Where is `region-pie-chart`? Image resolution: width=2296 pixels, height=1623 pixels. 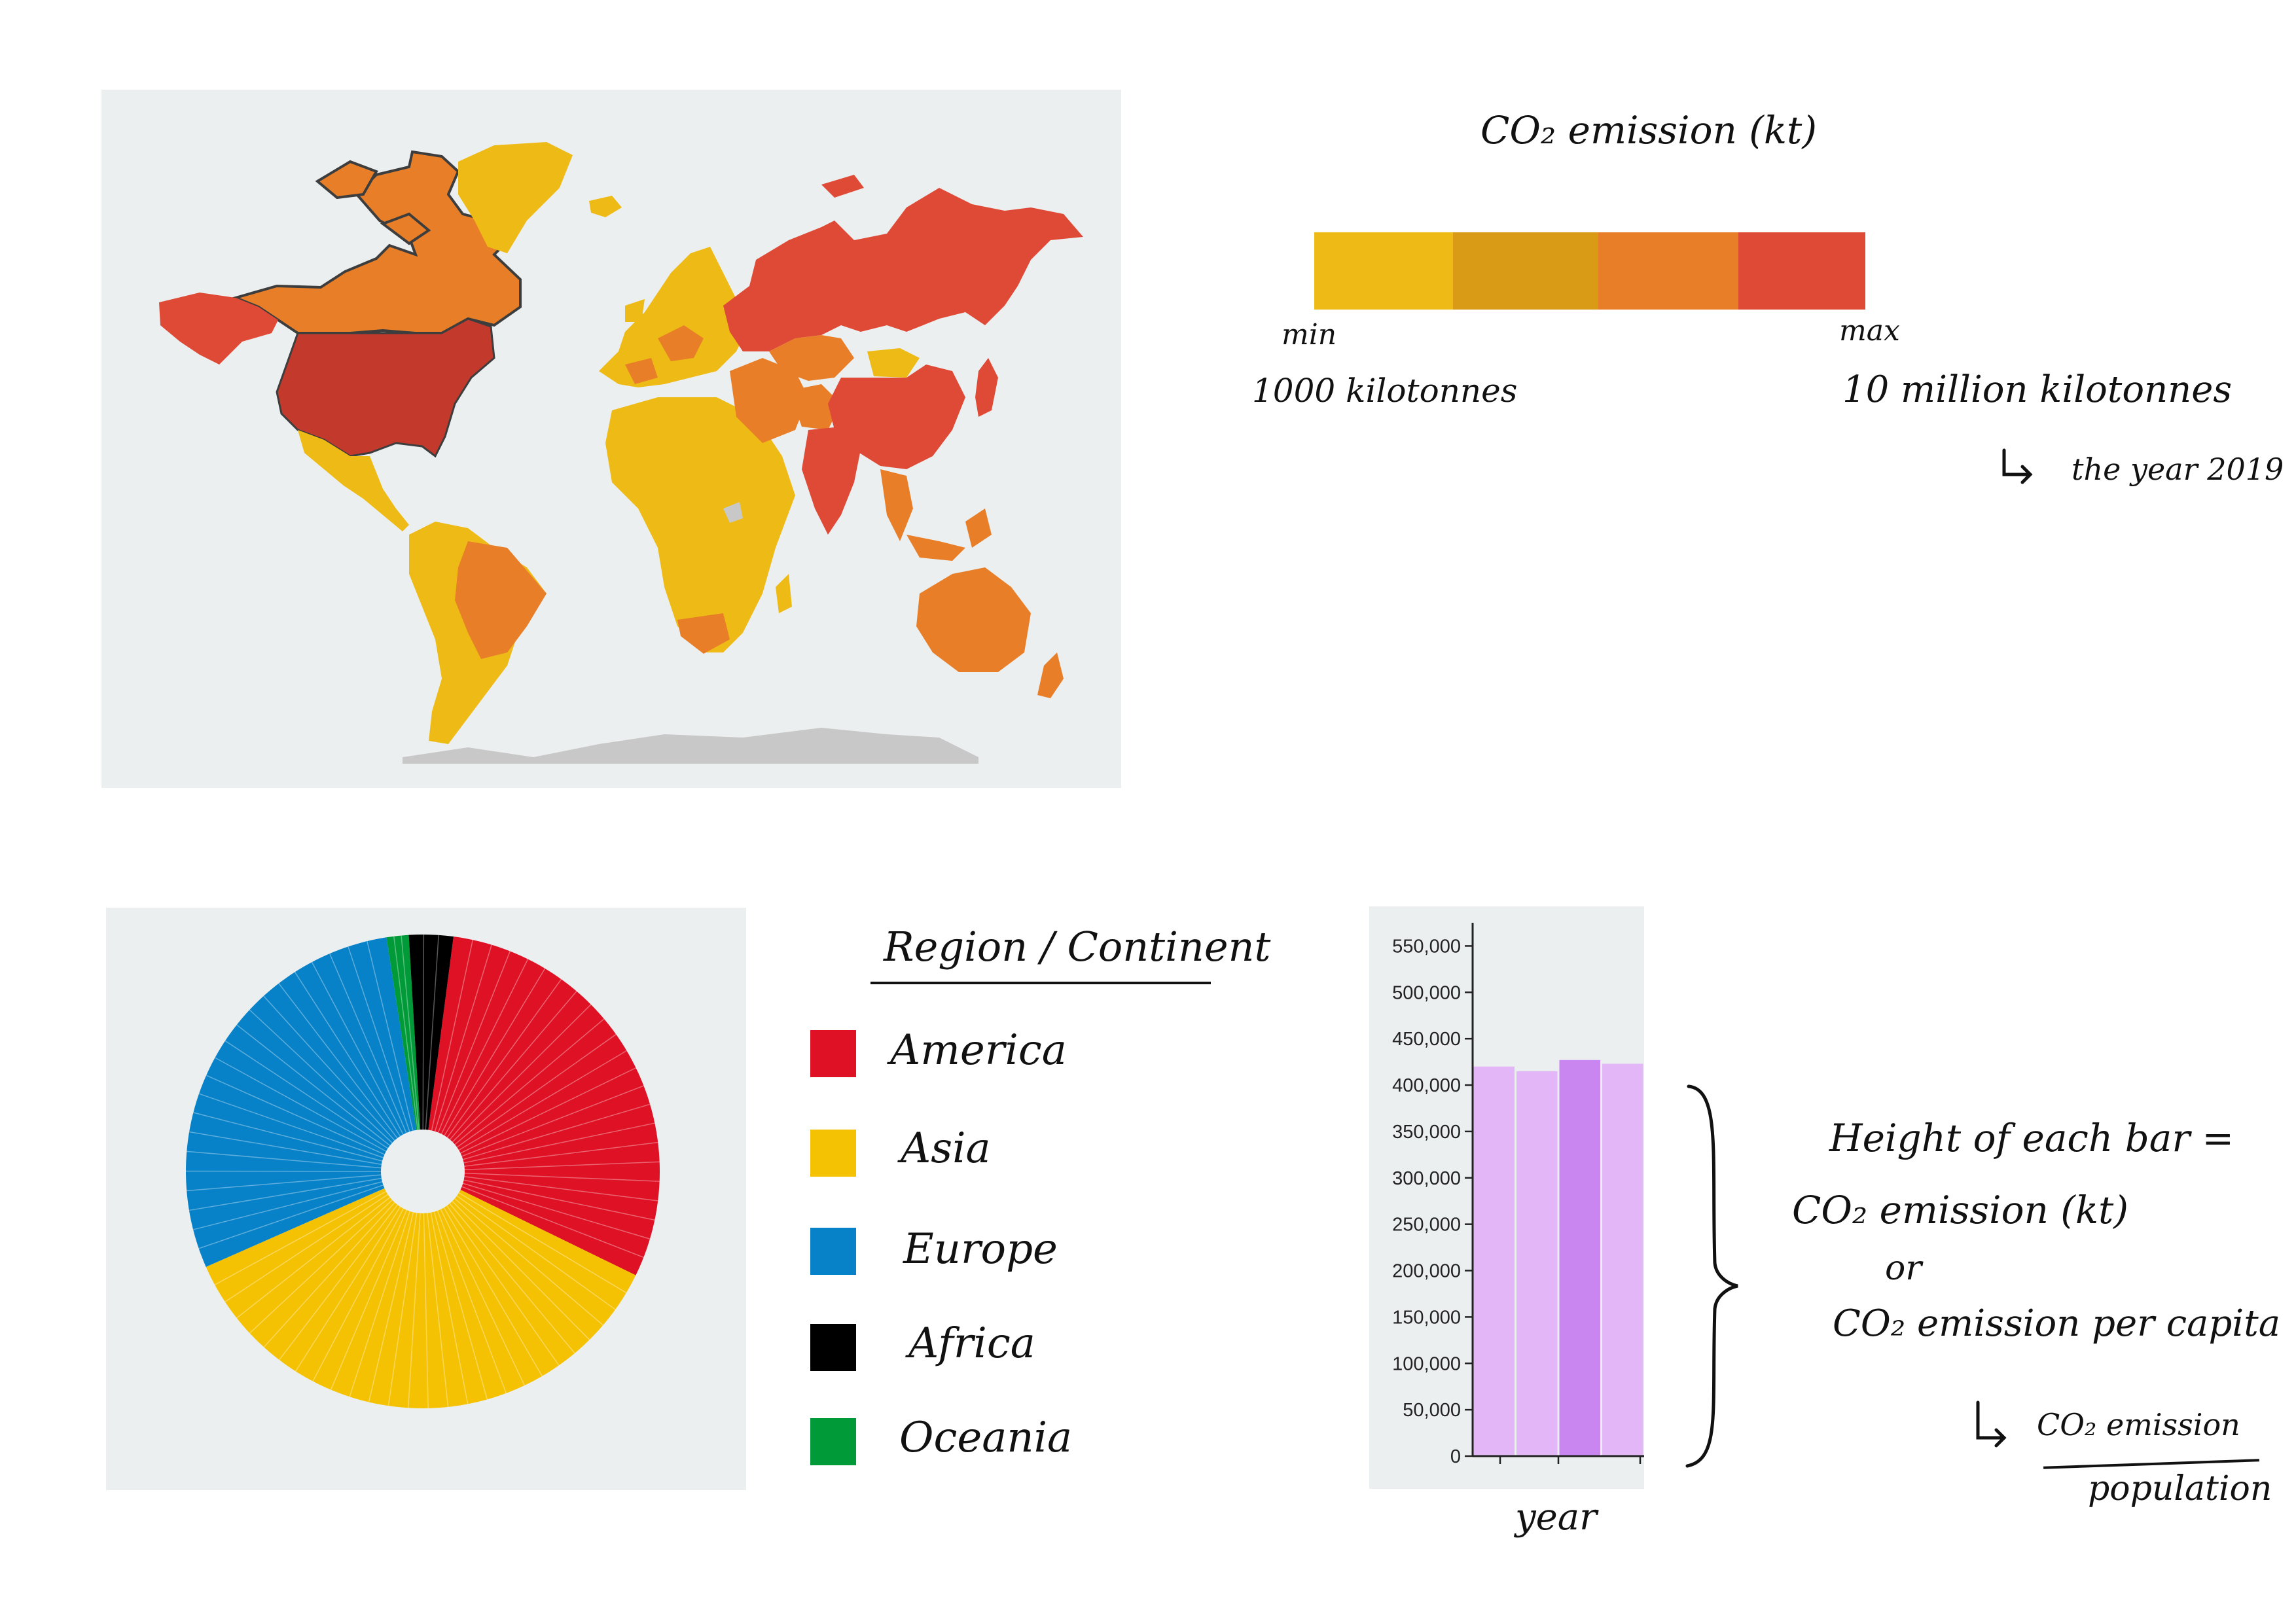
region-pie-chart is located at coordinates (426, 1199).